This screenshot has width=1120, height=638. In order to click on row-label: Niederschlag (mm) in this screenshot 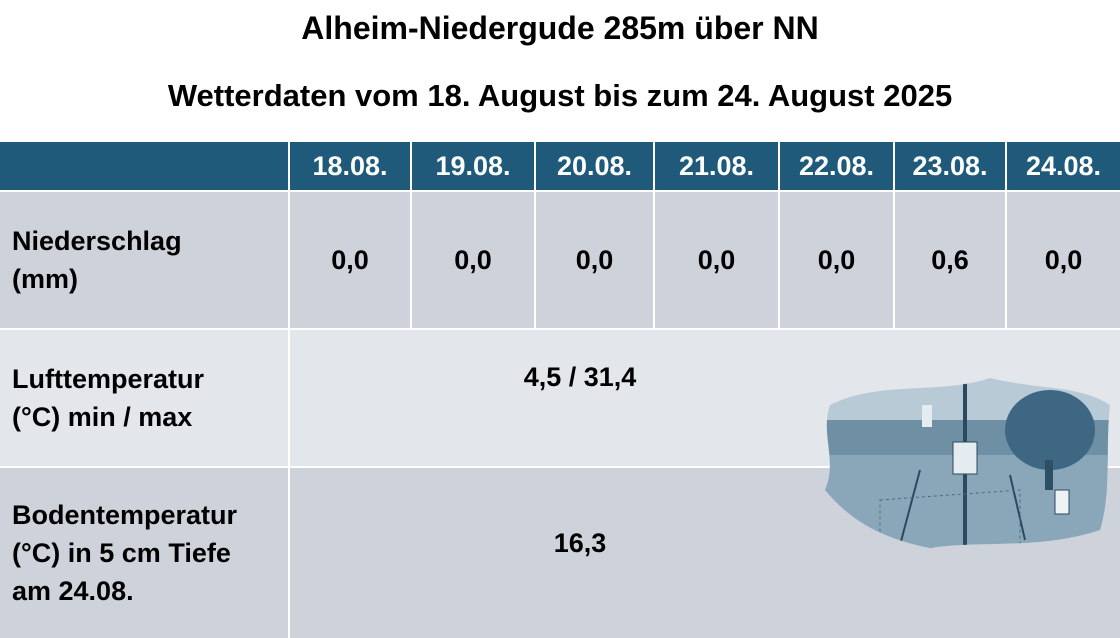, I will do `click(144, 259)`.